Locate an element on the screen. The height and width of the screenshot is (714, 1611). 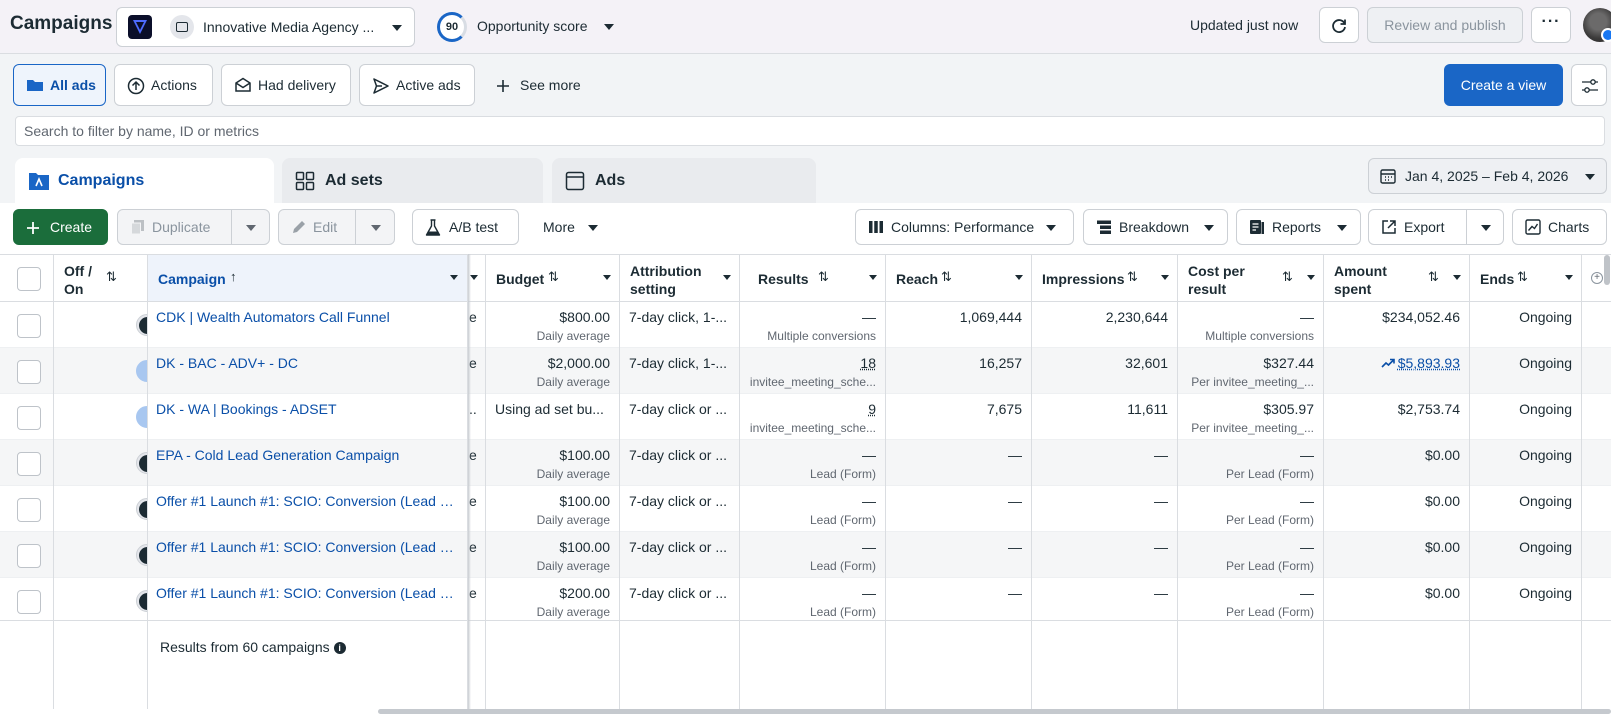
sort-ascending-icon: ↑ is located at coordinates (233, 276).